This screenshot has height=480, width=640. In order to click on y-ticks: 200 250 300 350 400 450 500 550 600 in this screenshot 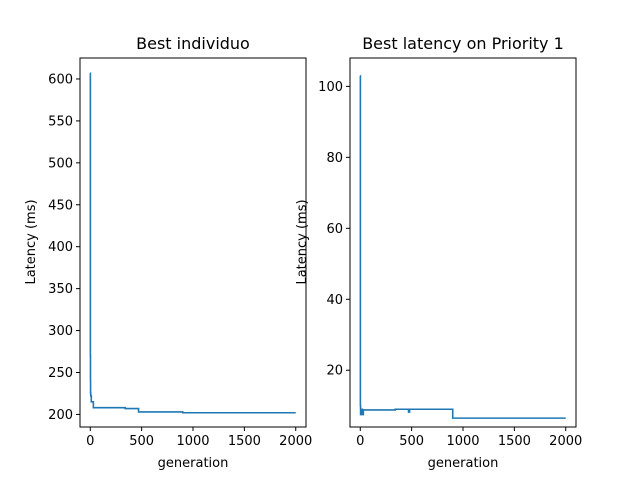, I will do `click(64, 247)`.